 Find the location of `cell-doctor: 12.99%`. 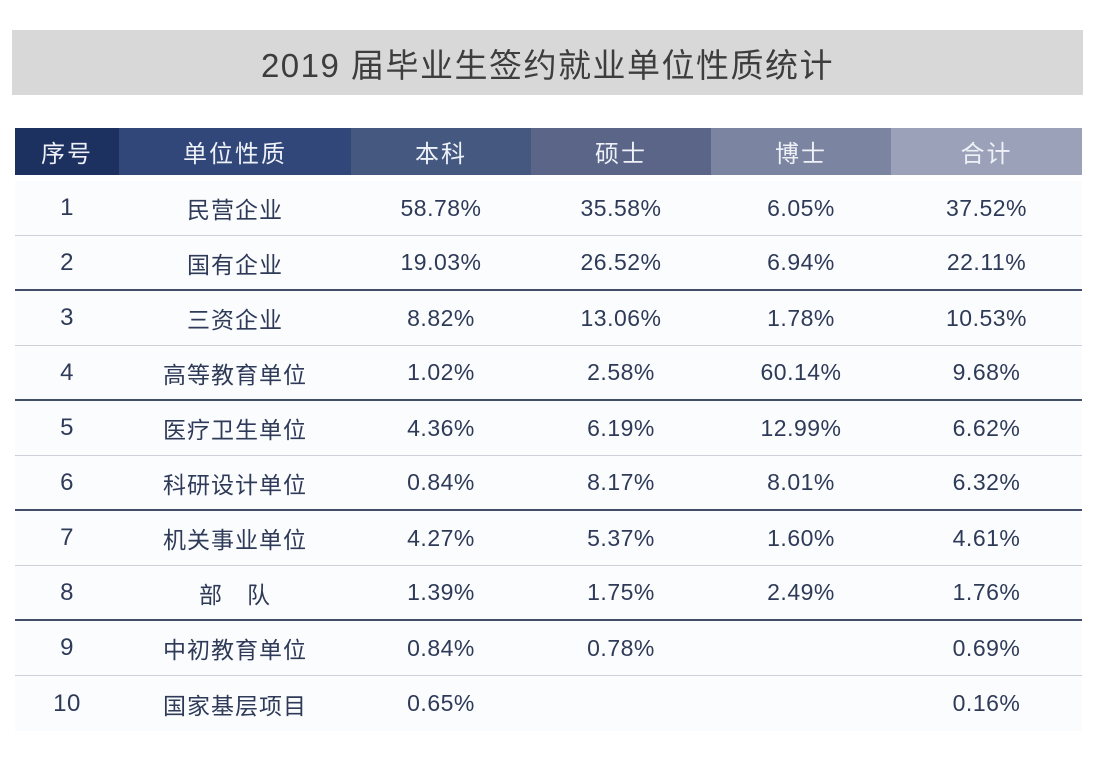

cell-doctor: 12.99% is located at coordinates (801, 427).